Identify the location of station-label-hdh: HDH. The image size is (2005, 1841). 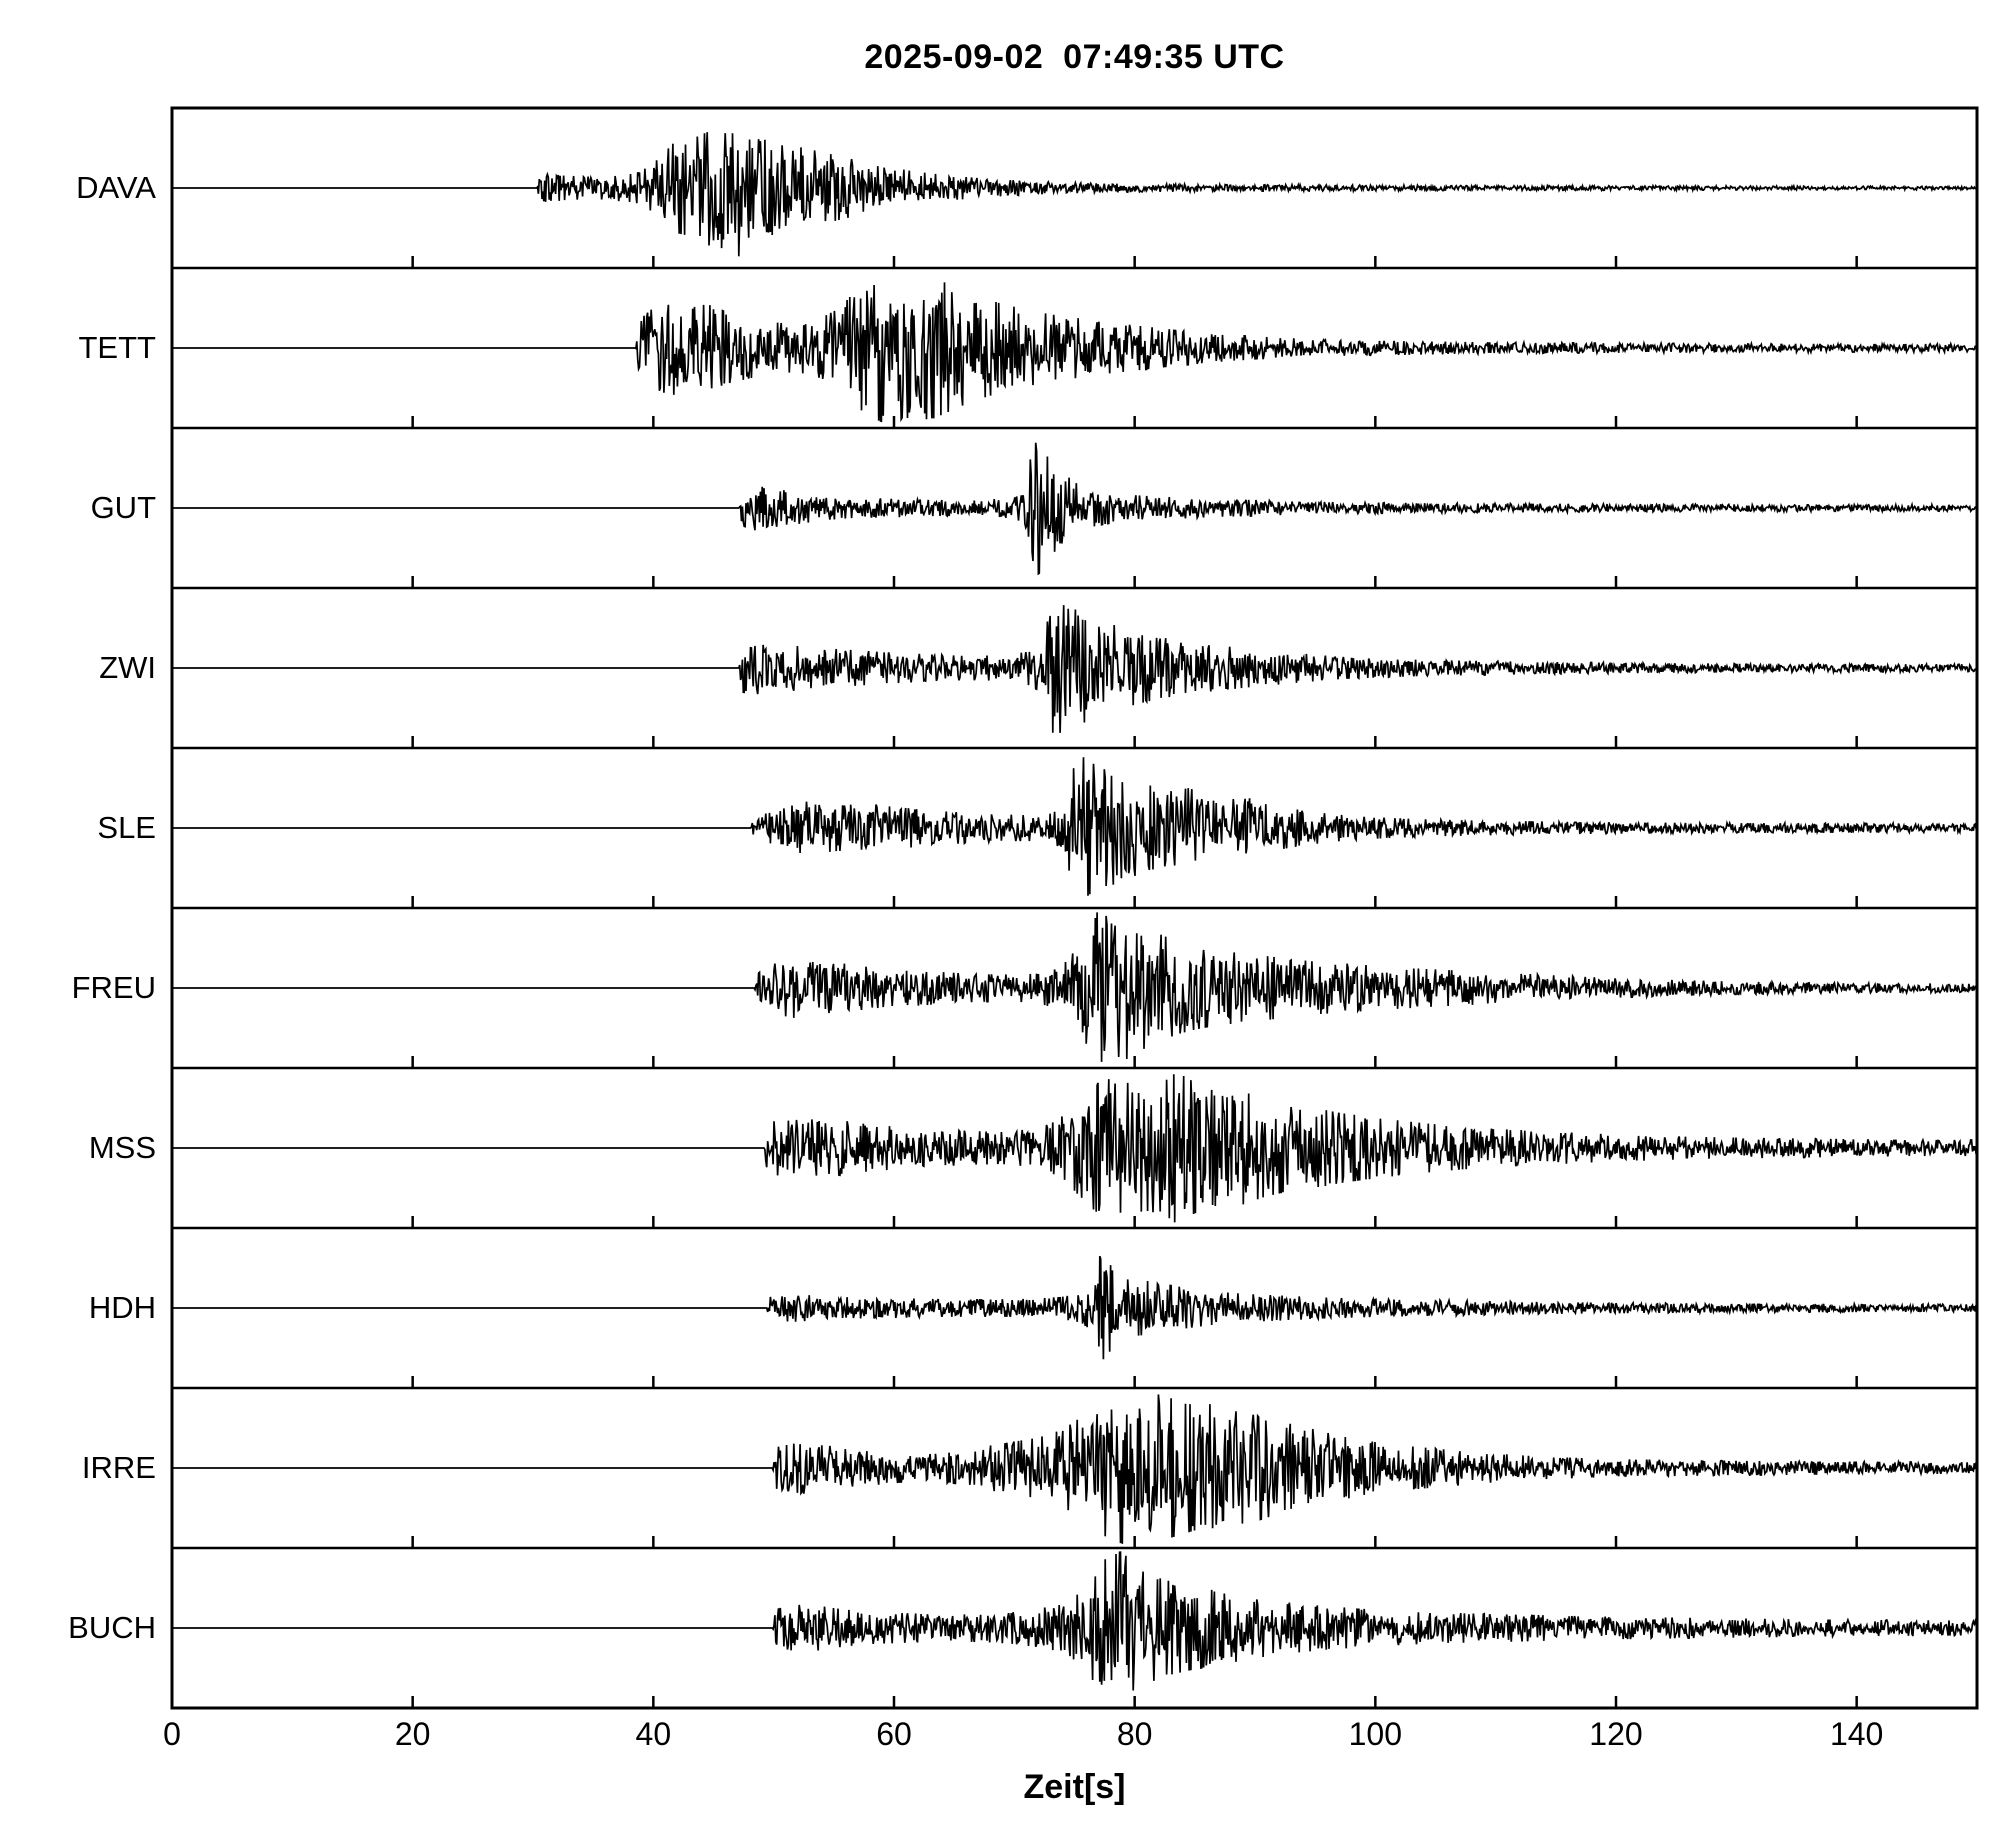
(122, 1307).